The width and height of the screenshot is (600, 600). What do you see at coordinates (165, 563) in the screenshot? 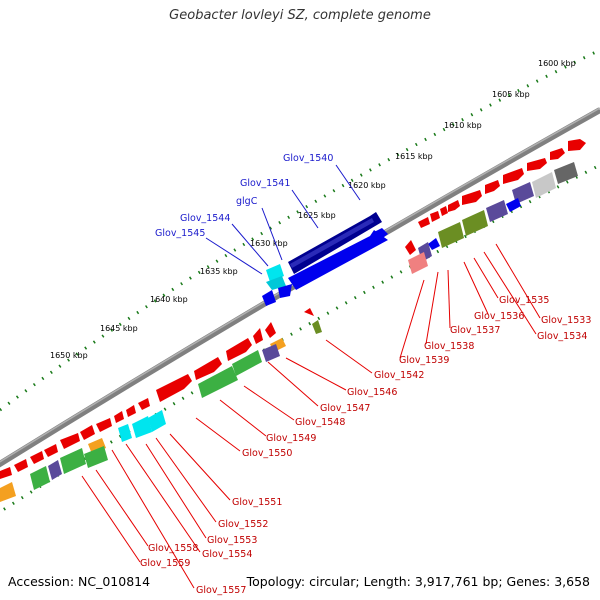
I see `gene-label: Glov_1559` at bounding box center [165, 563].